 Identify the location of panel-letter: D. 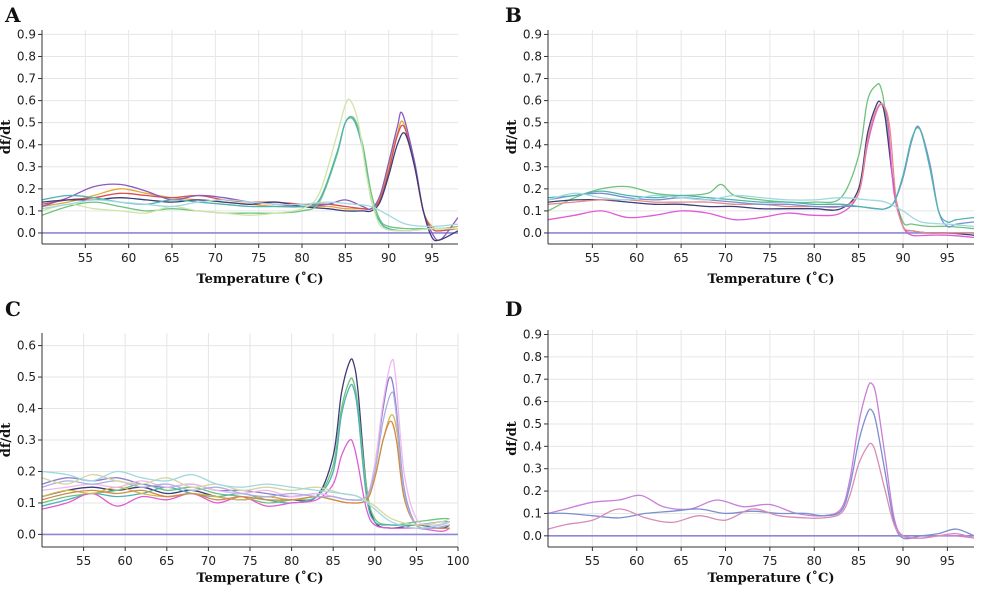
(513, 309).